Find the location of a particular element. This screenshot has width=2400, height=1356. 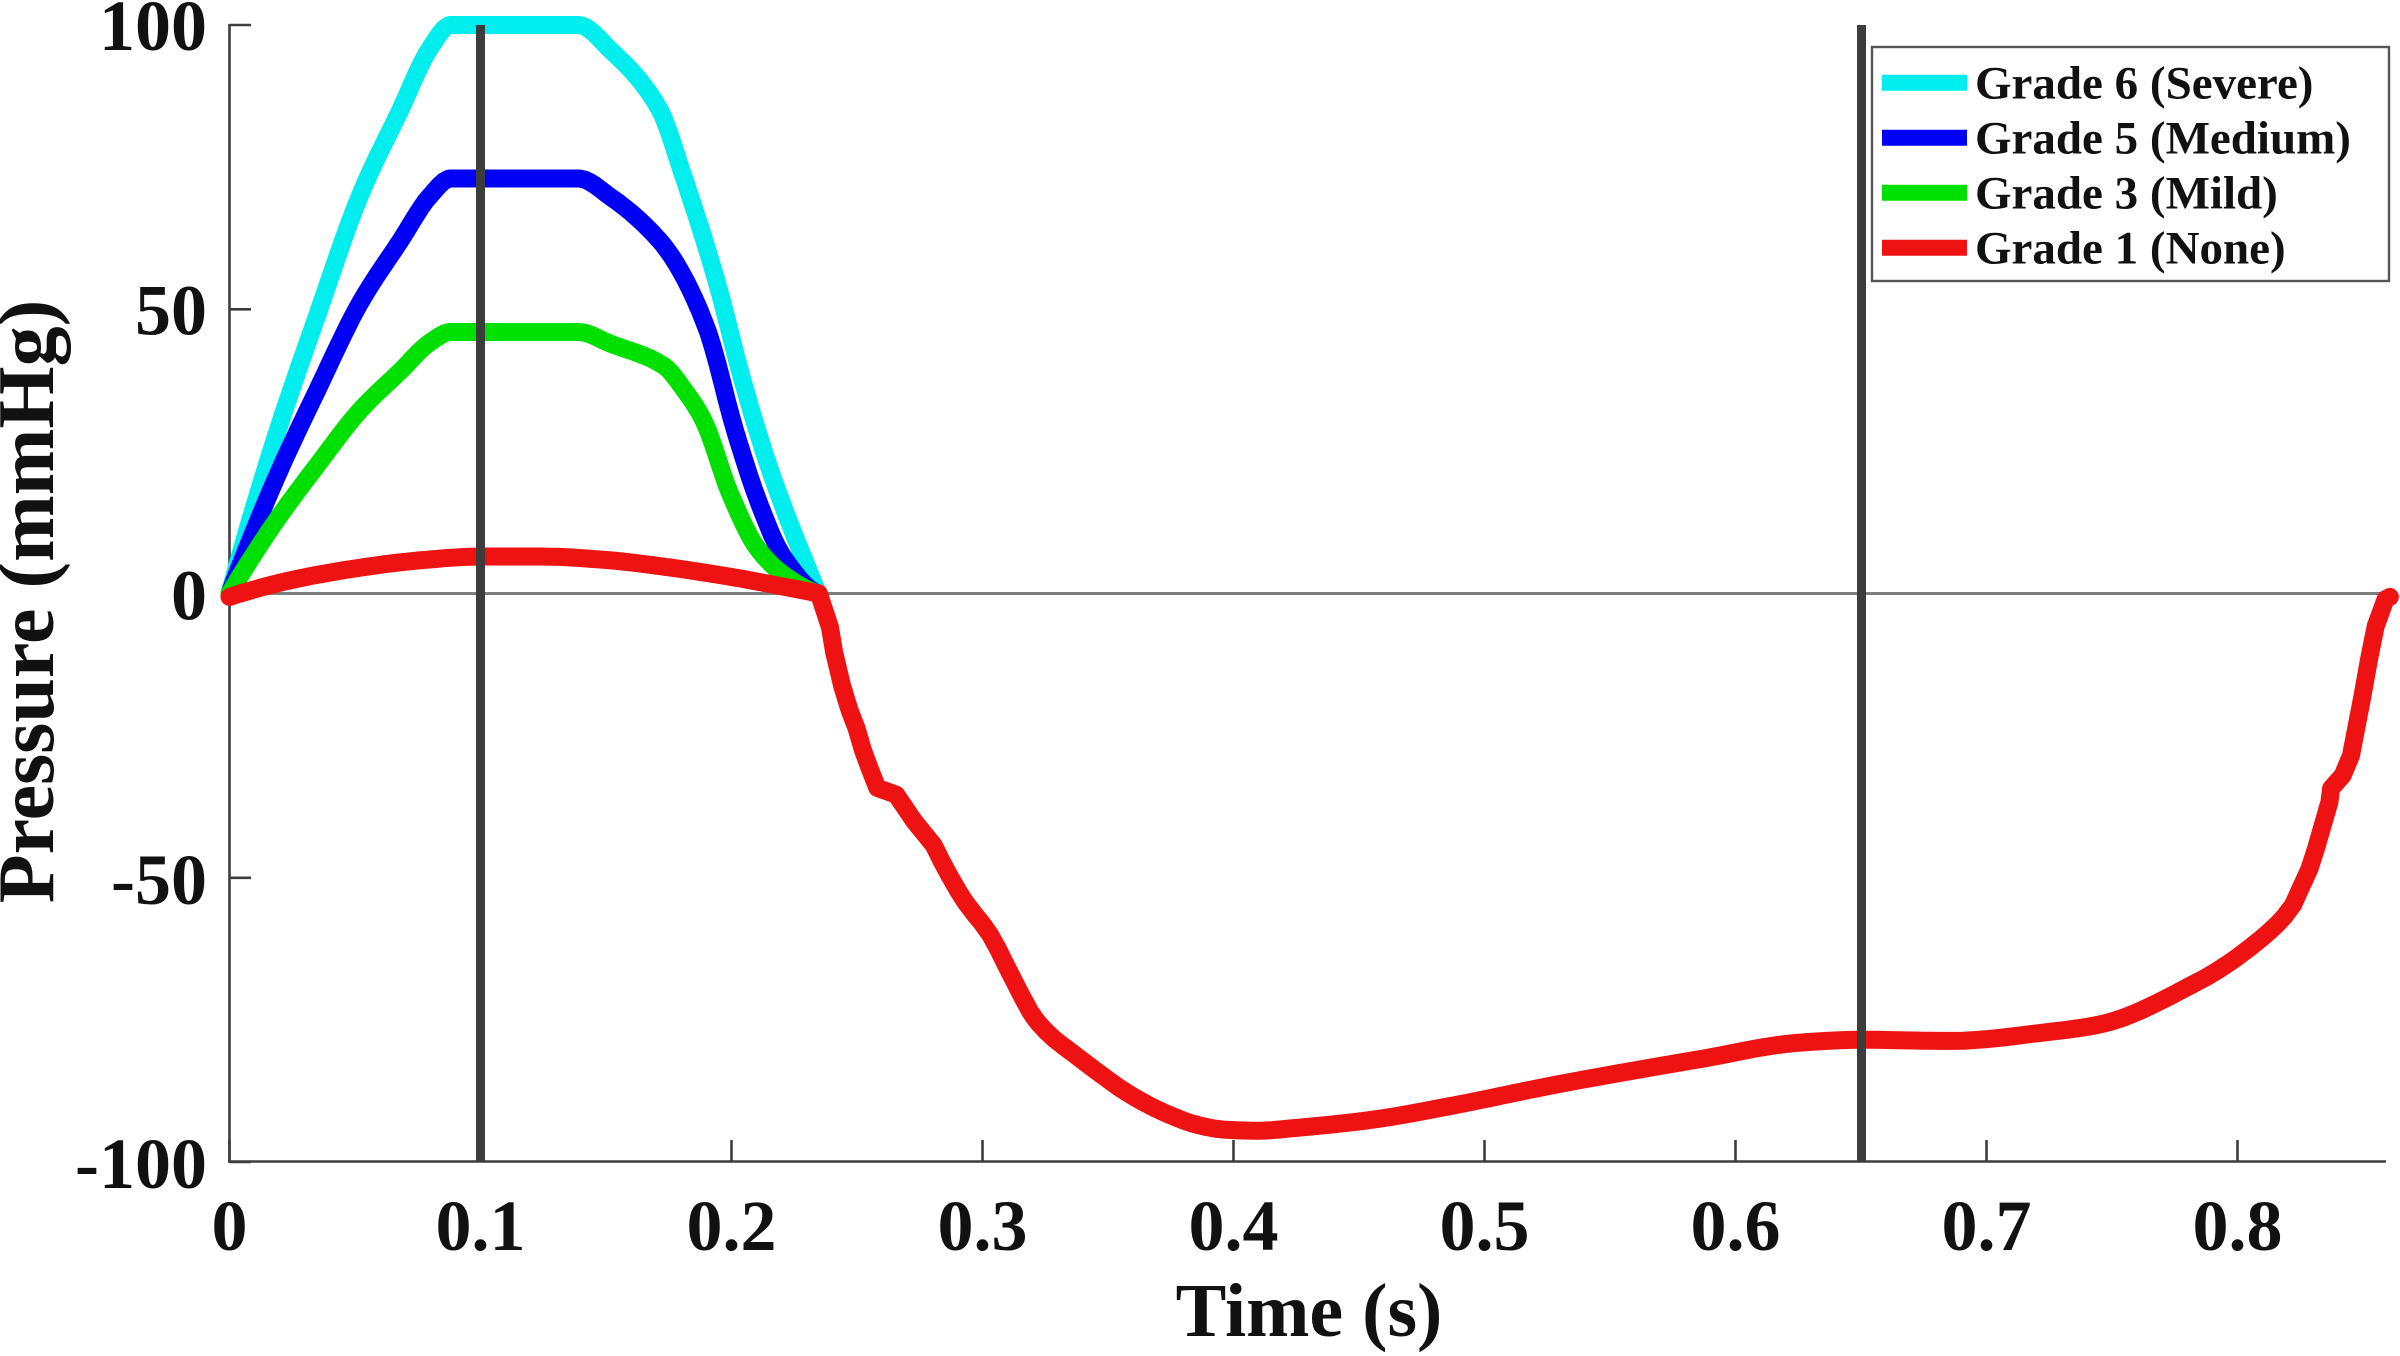

svg-text: 0.5 is located at coordinates (1485, 1226).